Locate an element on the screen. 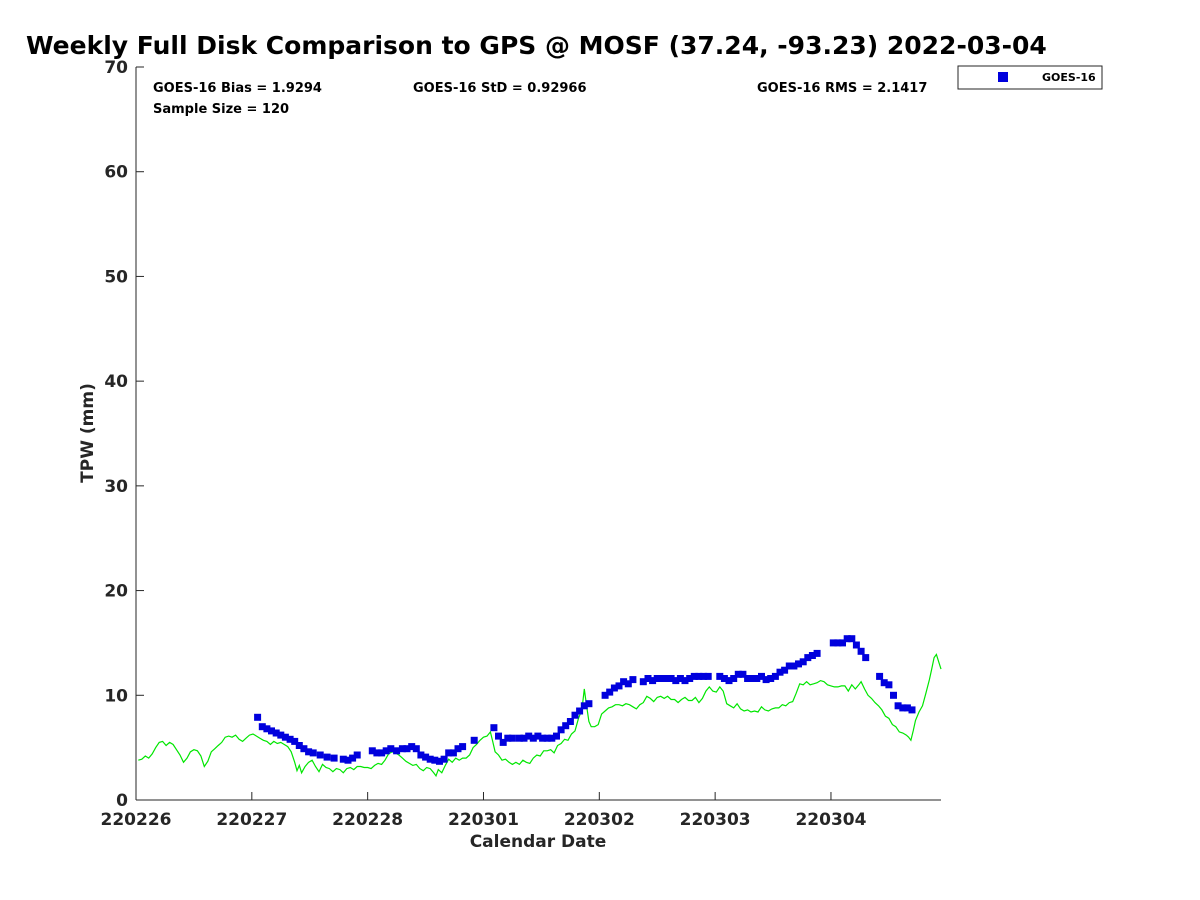 This screenshot has width=1200, height=900. std-stat: GOES-16 StD = 0.92966 is located at coordinates (500, 88).